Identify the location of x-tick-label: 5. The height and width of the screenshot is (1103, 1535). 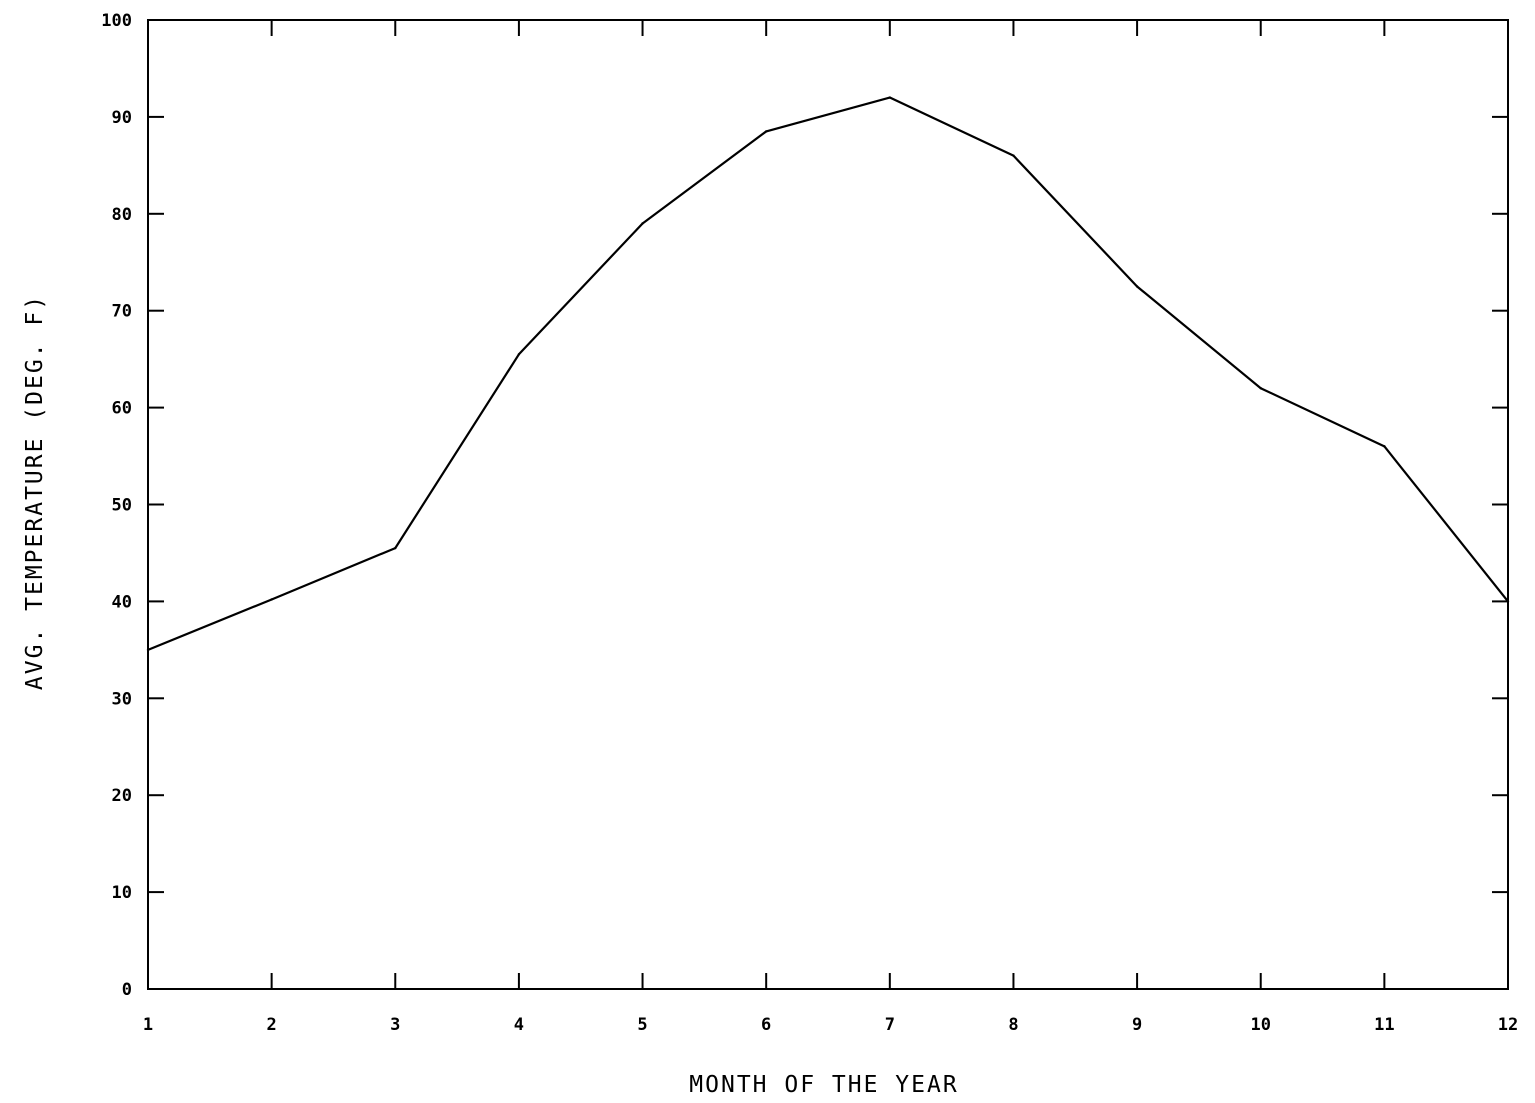
(642, 1025).